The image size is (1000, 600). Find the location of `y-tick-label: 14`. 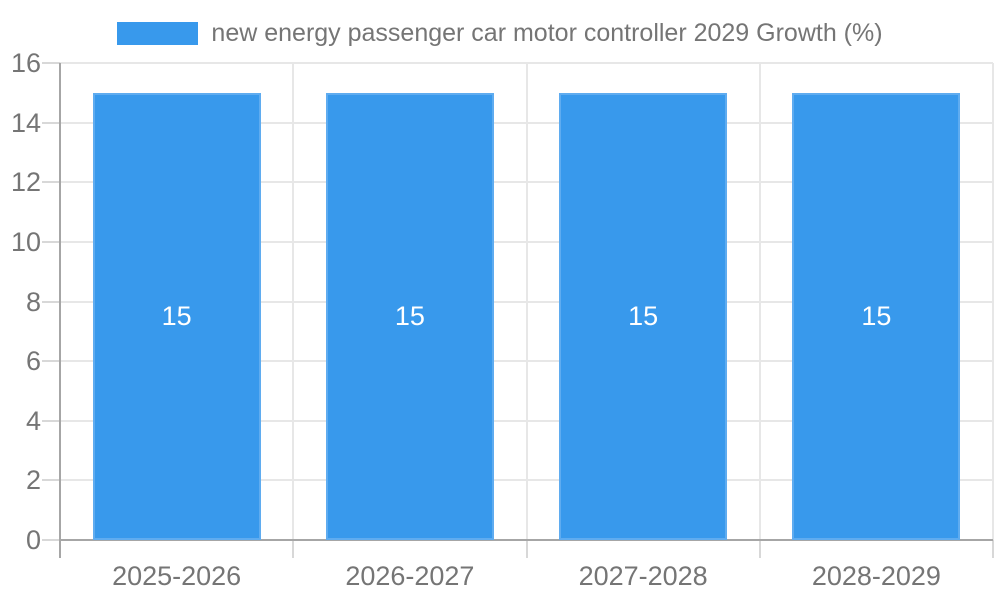

y-tick-label: 14 is located at coordinates (25, 122).